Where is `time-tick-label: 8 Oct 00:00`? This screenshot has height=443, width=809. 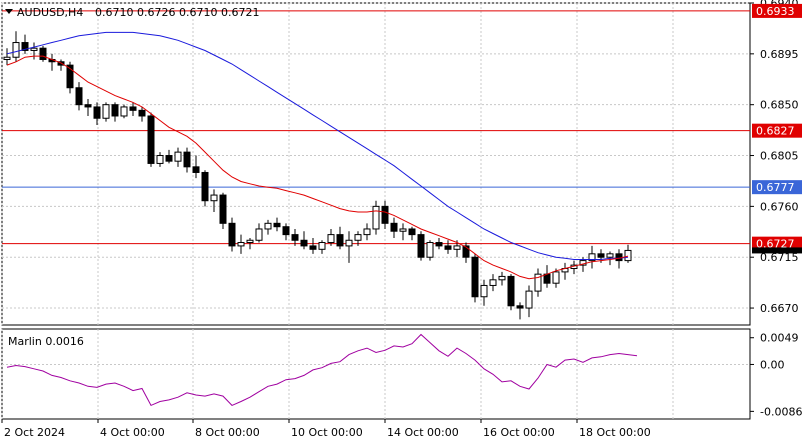 time-tick-label: 8 Oct 00:00 is located at coordinates (227, 432).